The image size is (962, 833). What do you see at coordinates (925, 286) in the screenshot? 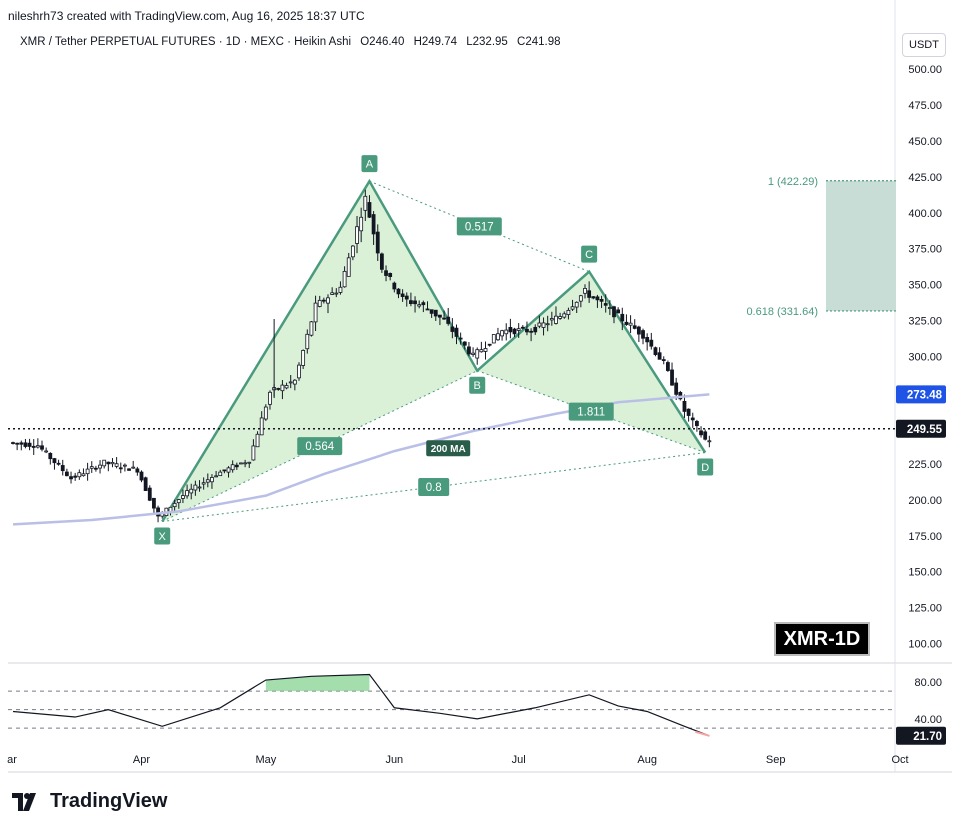
I see `price-tick-label: 350.00` at bounding box center [925, 286].